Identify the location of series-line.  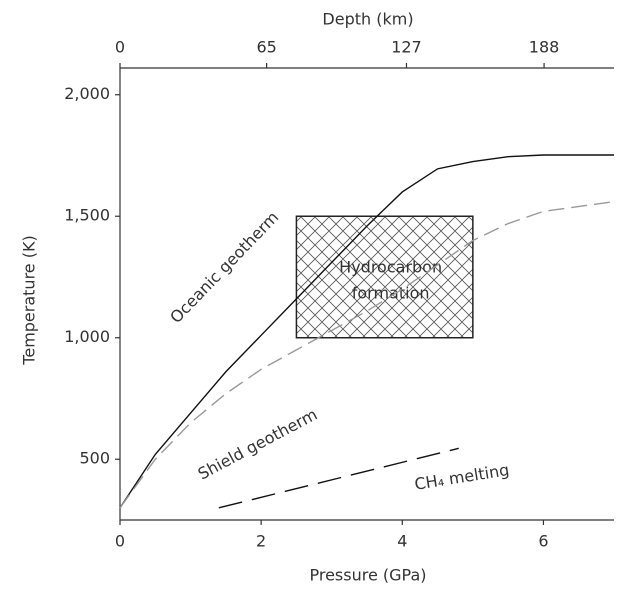
(338, 478).